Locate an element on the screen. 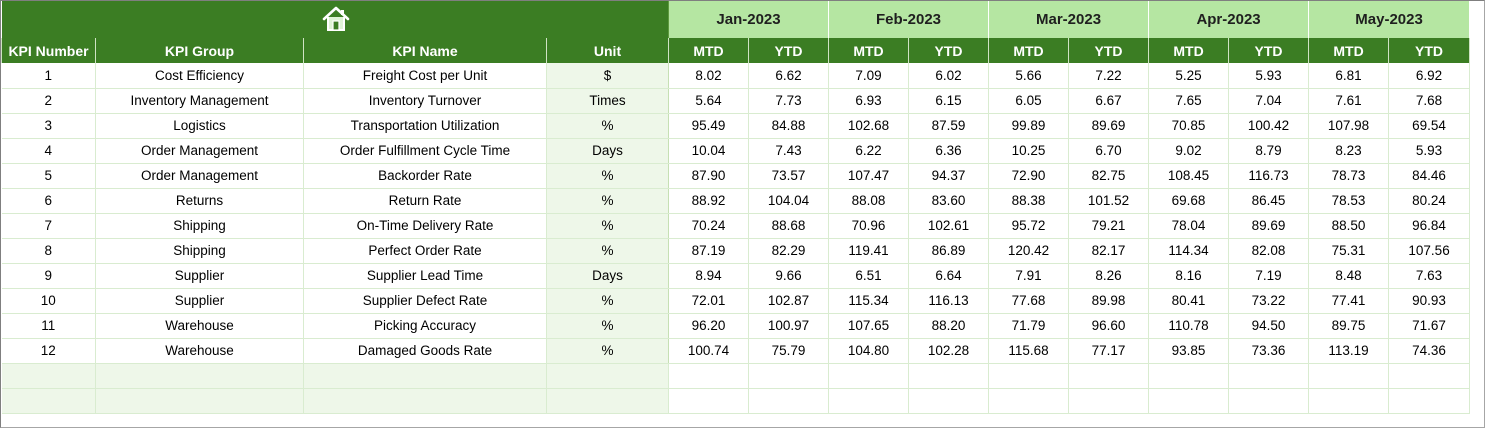 Image resolution: width=1485 pixels, height=428 pixels. ytd-value-cell: 7.22 is located at coordinates (1109, 76).